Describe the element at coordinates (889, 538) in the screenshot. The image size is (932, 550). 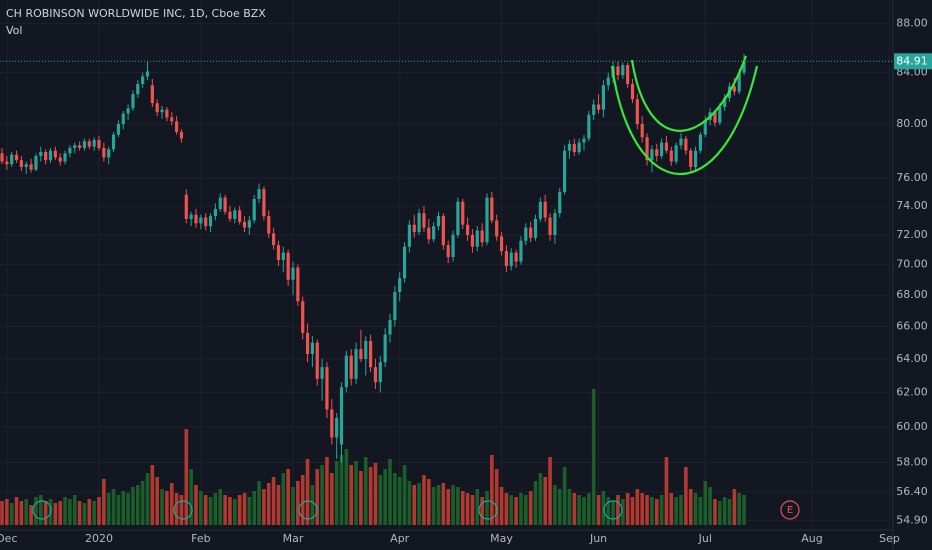
I see `x-tick-label: Sep` at that location.